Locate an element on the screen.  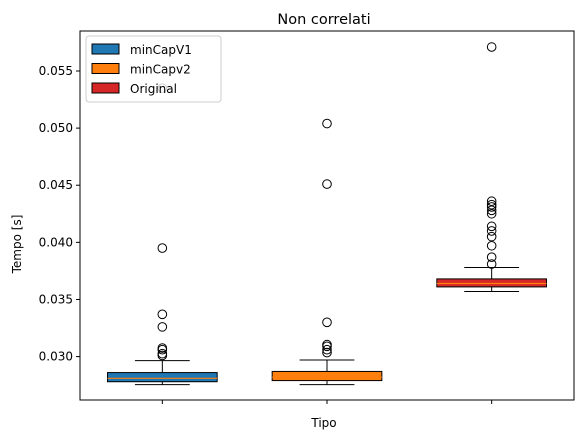
chart-title: Non correlati is located at coordinates (323, 20).